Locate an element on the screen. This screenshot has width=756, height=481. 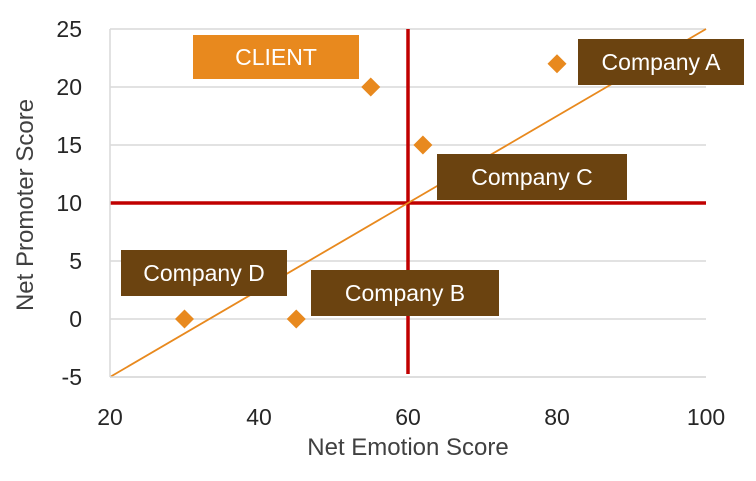
x-tick-label: 40 is located at coordinates (259, 417).